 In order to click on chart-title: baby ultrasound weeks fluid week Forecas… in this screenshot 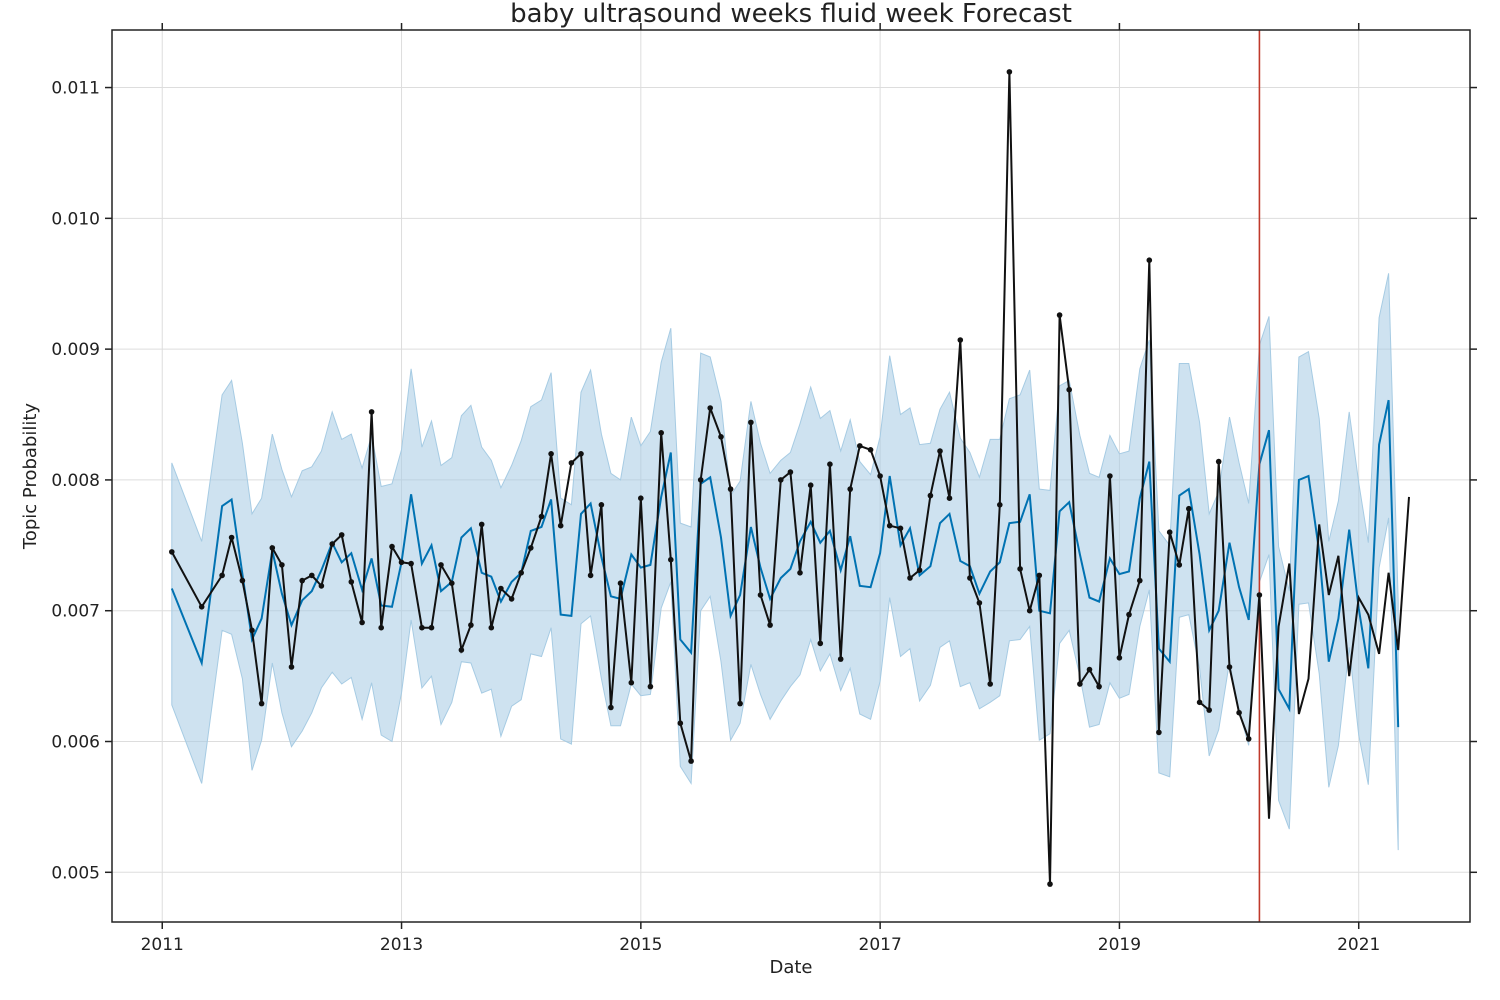, I will do `click(791, 14)`.